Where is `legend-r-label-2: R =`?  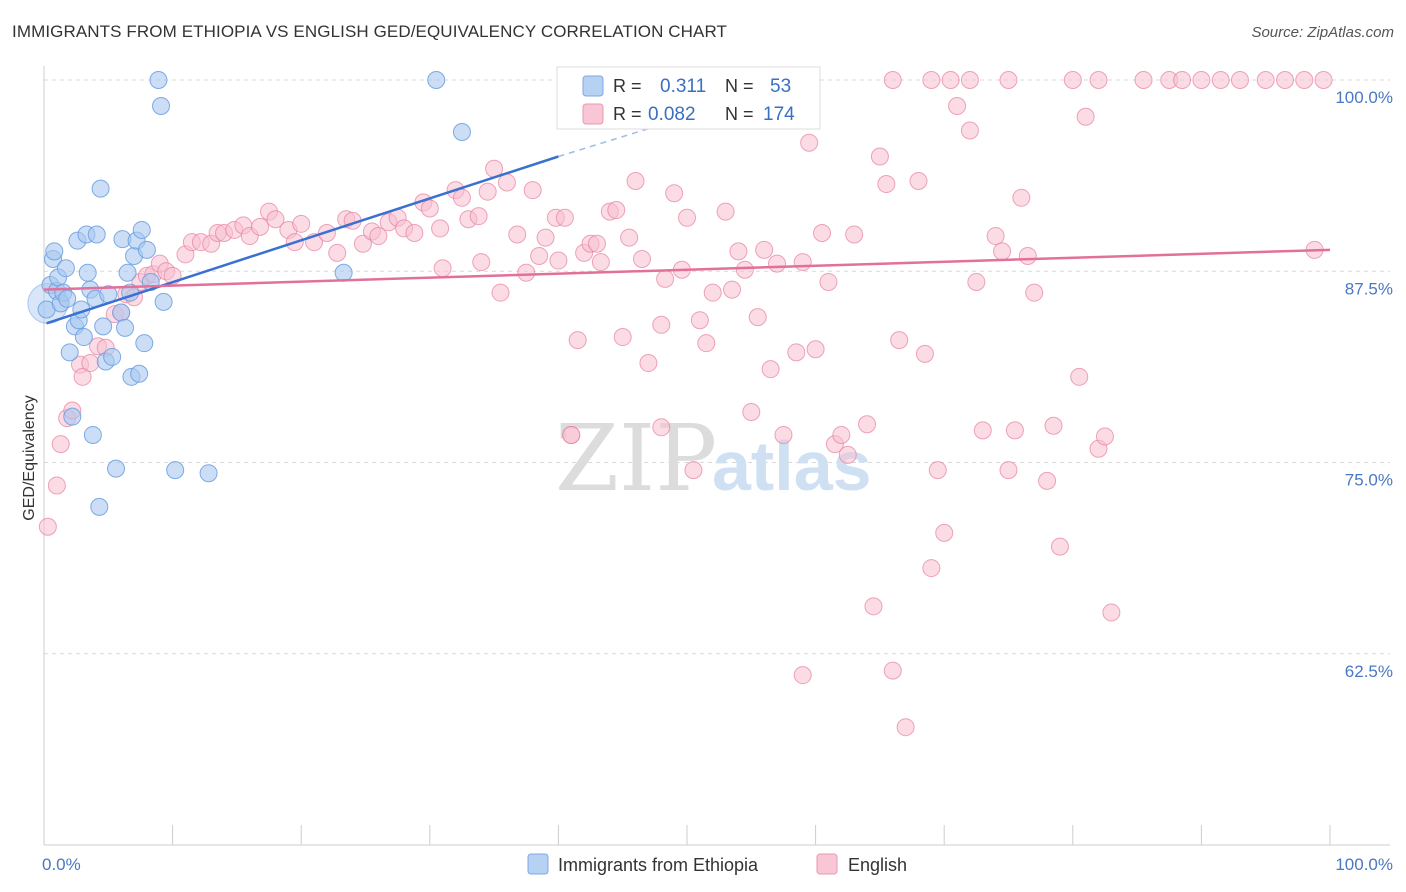
legend-r-label-2: R = is located at coordinates (627, 114).